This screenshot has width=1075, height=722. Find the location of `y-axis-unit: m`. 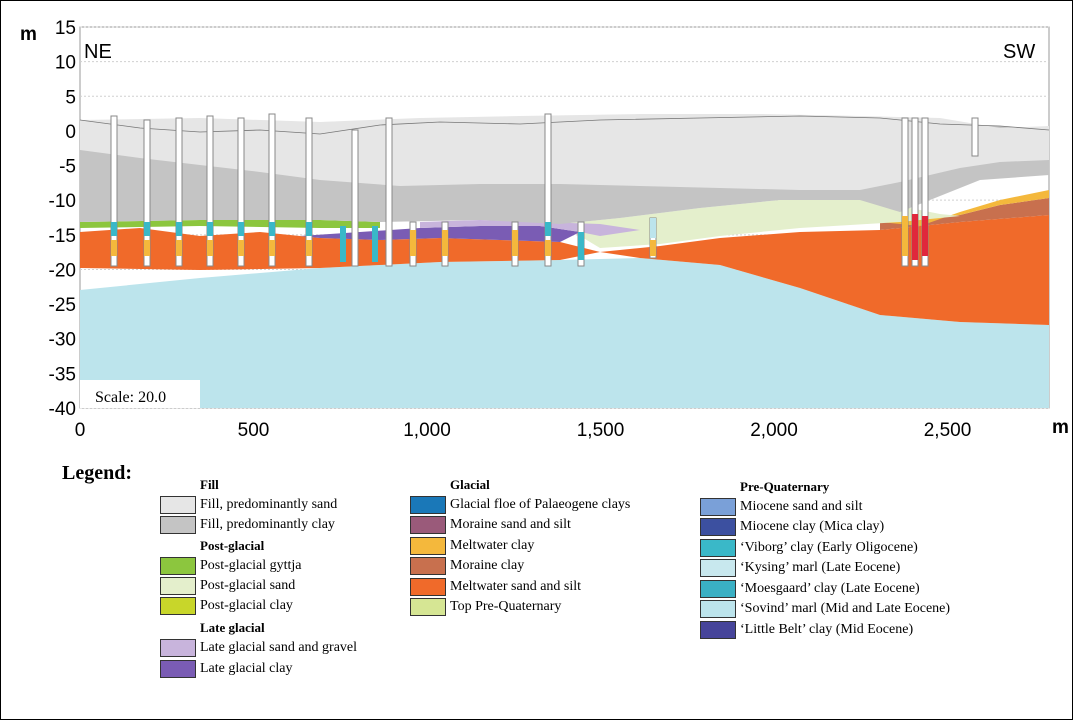

y-axis-unit: m is located at coordinates (28, 34).